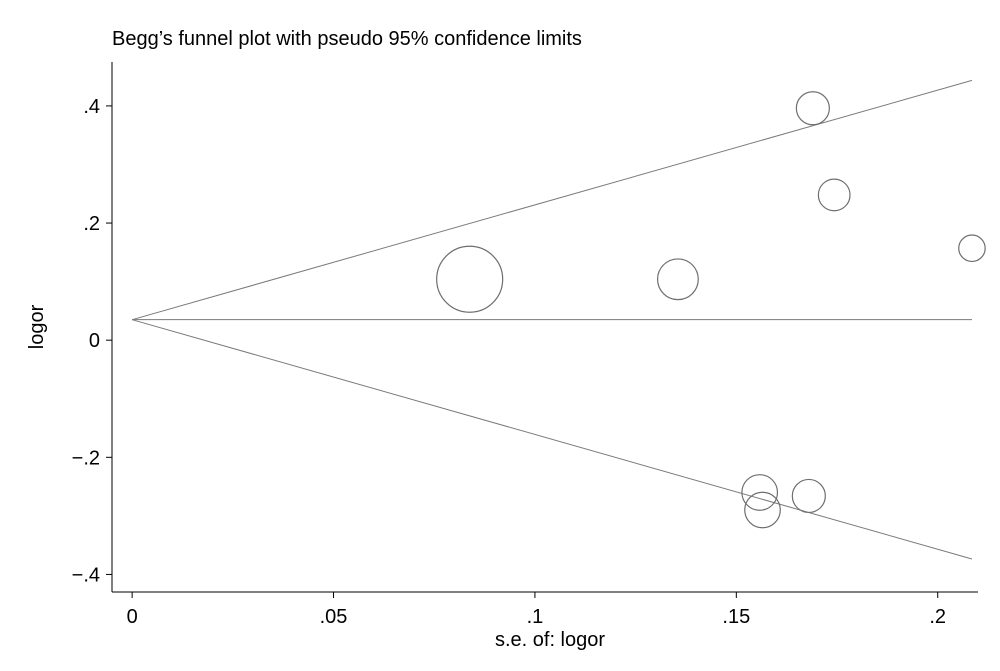 This screenshot has width=1000, height=671. What do you see at coordinates (736, 617) in the screenshot?
I see `x-tick-label: .15` at bounding box center [736, 617].